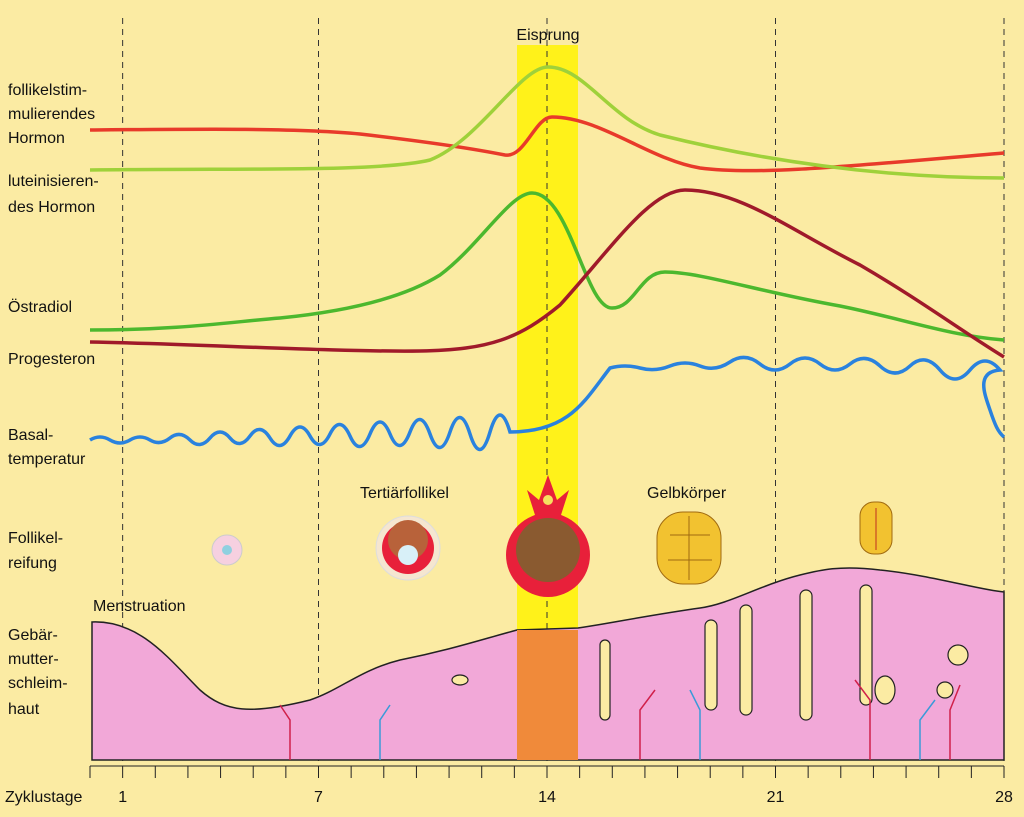  I want to click on basal-temperature-curve, so click(547, 403).